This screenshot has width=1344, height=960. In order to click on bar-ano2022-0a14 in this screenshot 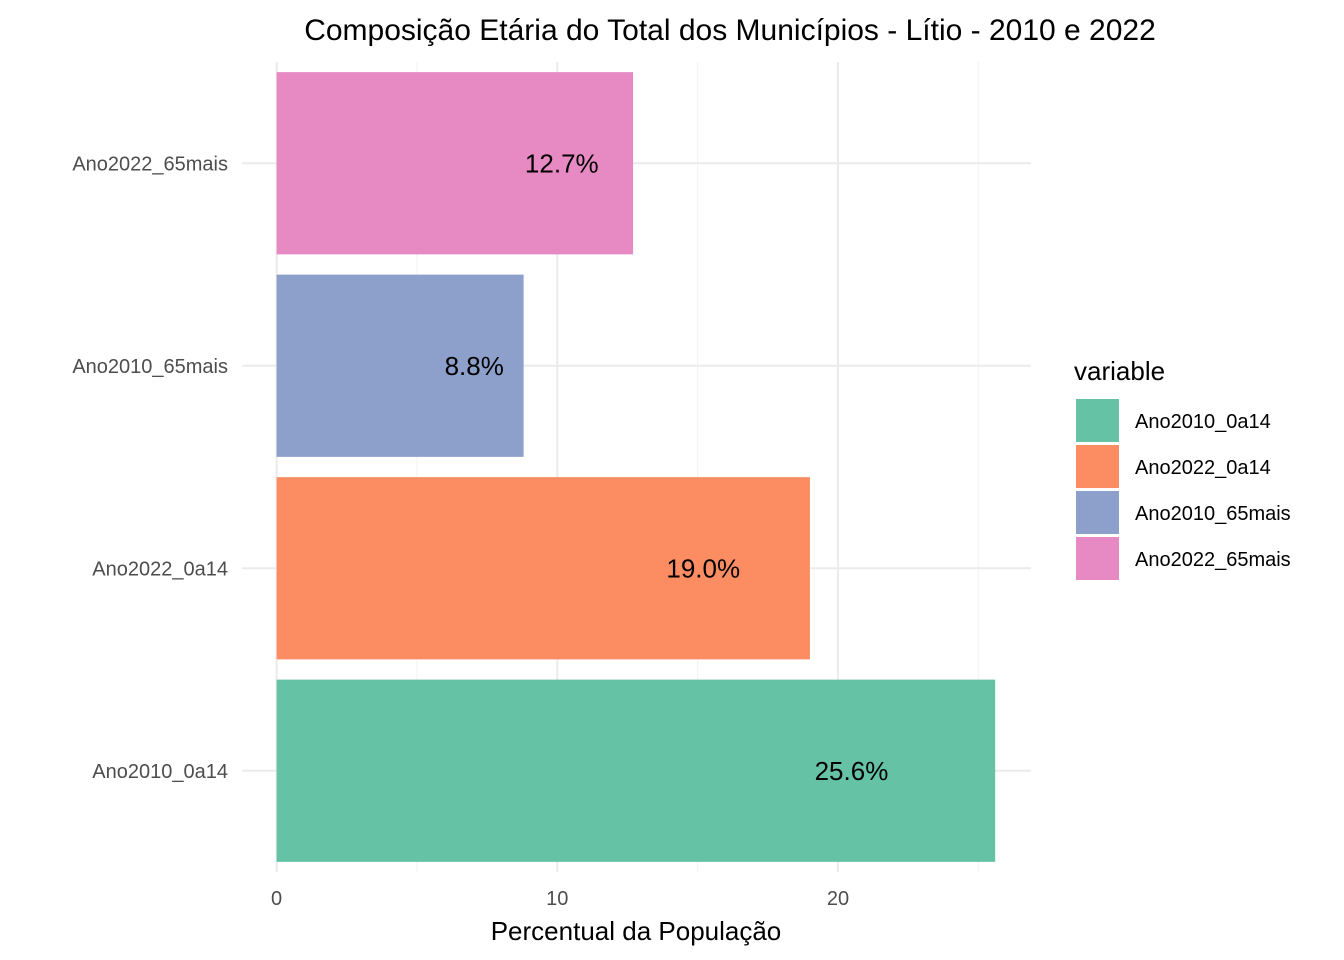, I will do `click(543, 568)`.